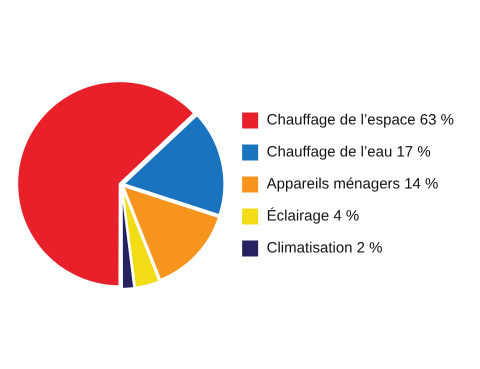  Describe the element at coordinates (352, 184) in the screenshot. I see `legend-label: Appareils ménagers 14 %` at that location.